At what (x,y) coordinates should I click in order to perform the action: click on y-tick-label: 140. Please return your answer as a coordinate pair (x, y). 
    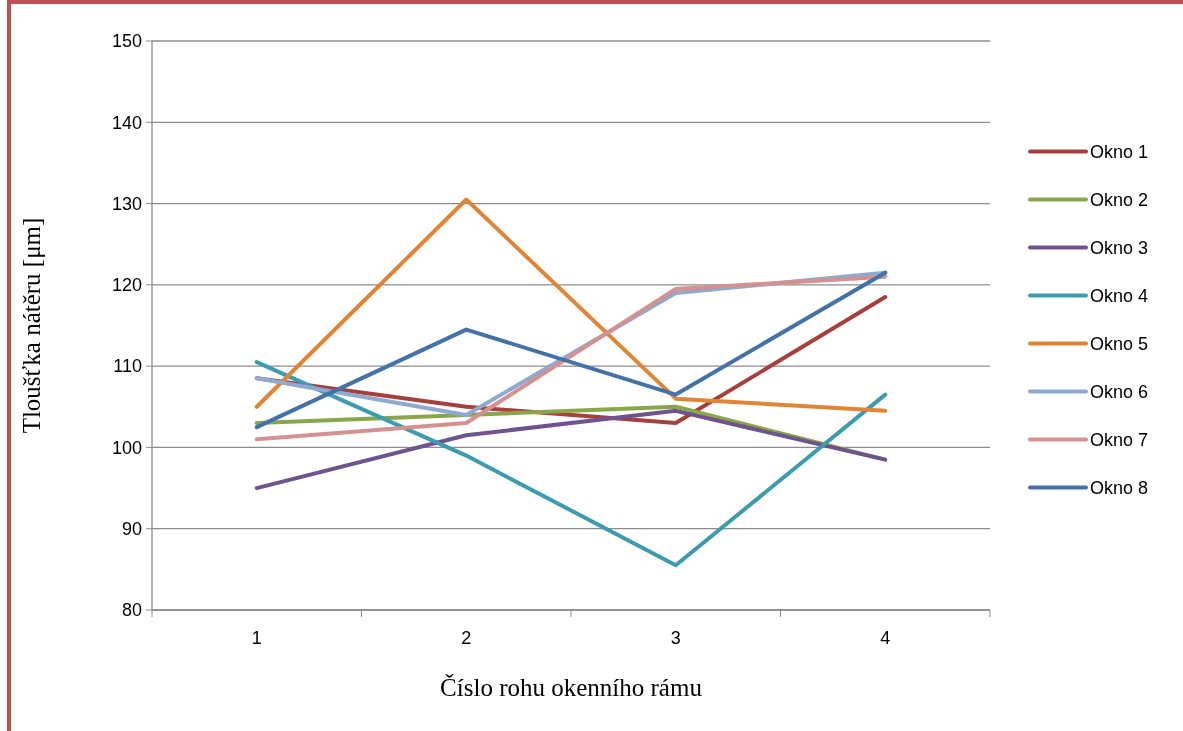
    Looking at the image, I should click on (126, 122).